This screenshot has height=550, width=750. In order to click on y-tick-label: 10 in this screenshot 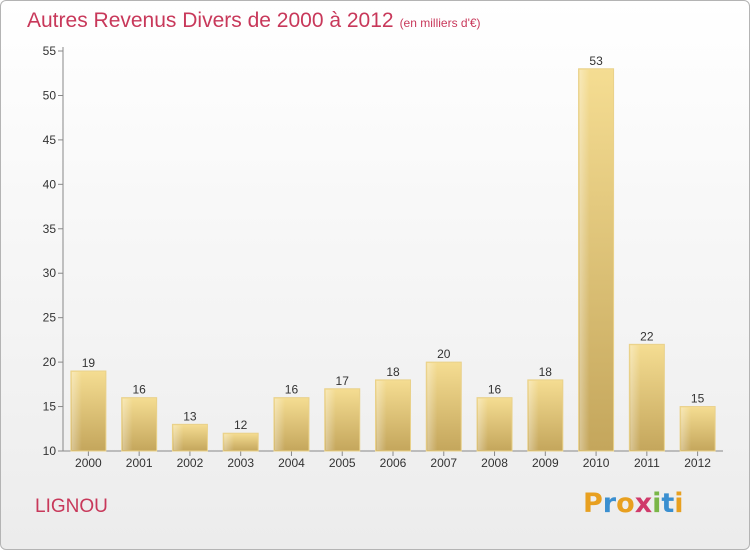, I will do `click(50, 451)`.